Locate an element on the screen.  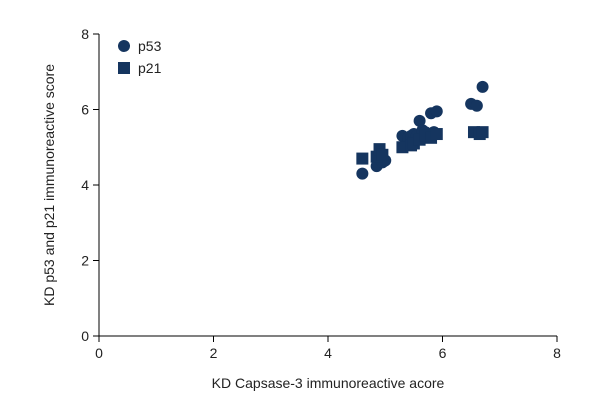
x-axis-label: KD Capsase-3 immunoreactive acore is located at coordinates (328, 383).